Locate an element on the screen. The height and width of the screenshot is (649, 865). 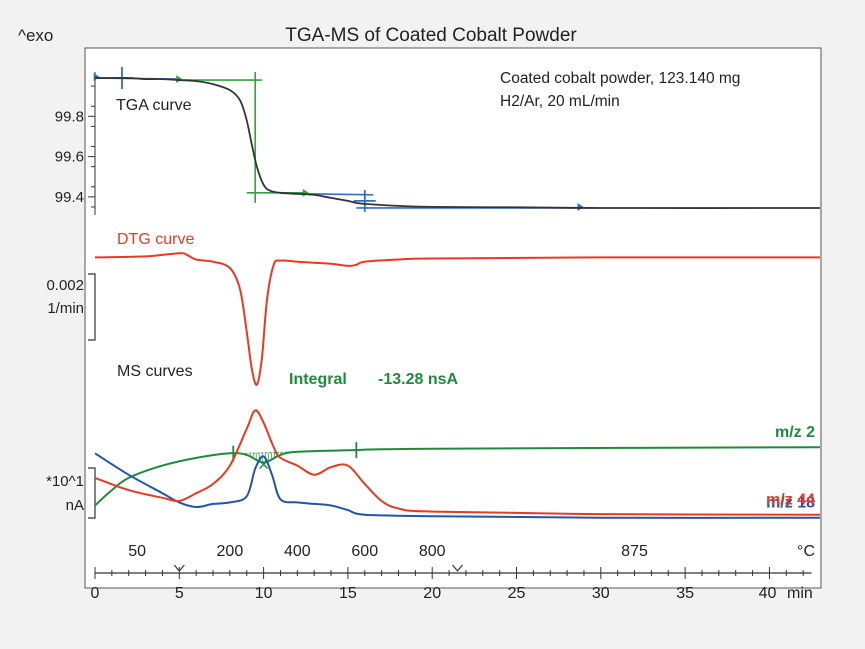
ms-label-m-z-2: m/z 2 is located at coordinates (795, 432).